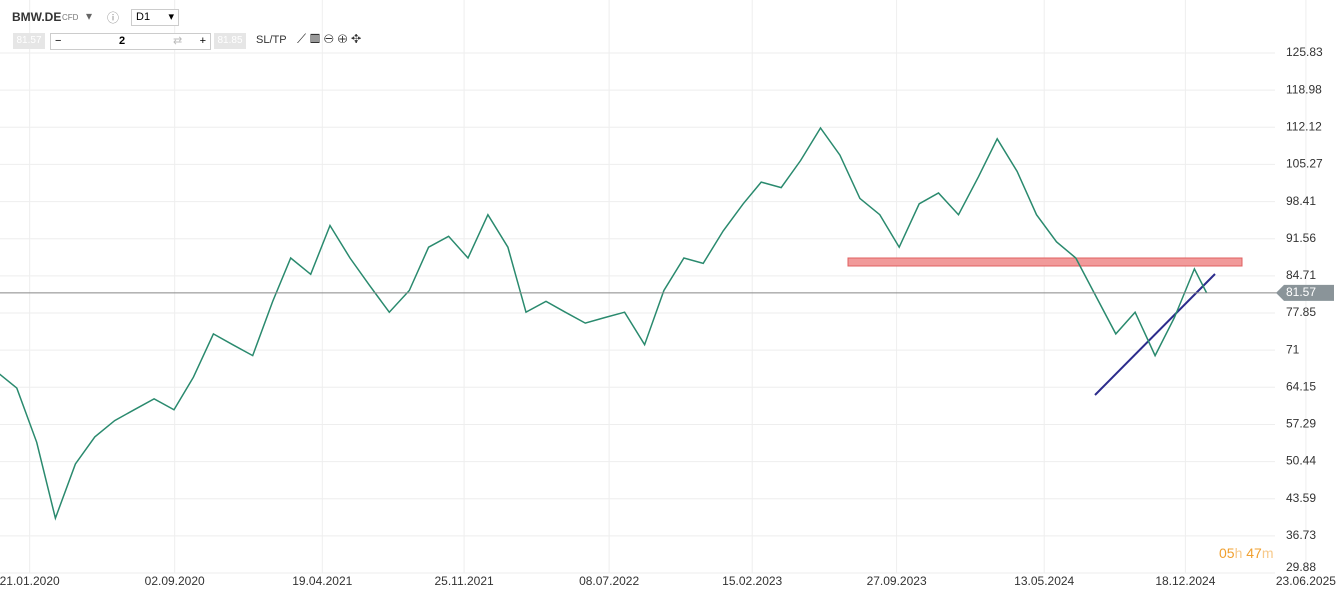 Image resolution: width=1342 pixels, height=596 pixels. What do you see at coordinates (37, 17) in the screenshot?
I see `symbol: BMW.DE` at bounding box center [37, 17].